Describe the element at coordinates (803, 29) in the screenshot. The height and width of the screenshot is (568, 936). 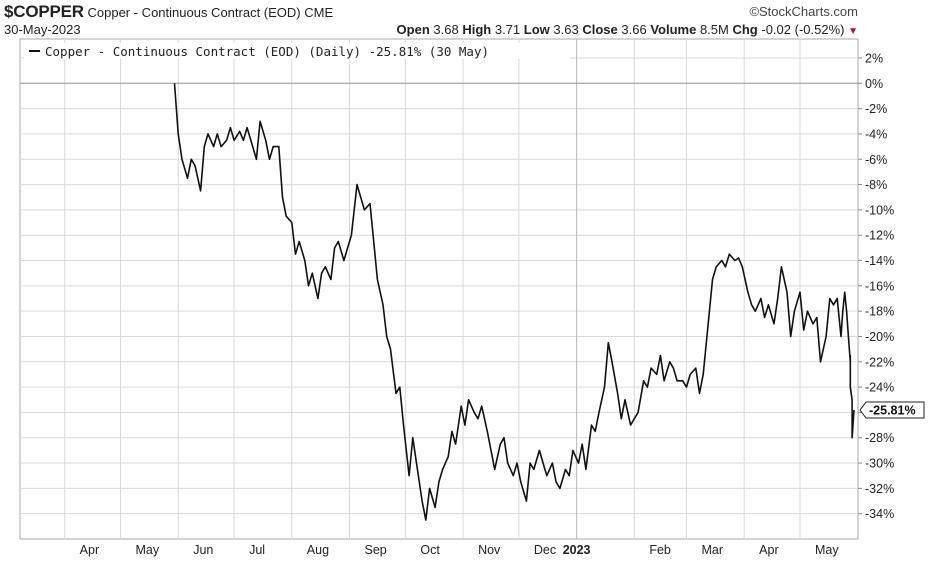
I see `chg-value: -0.02 (-0.52%)` at that location.